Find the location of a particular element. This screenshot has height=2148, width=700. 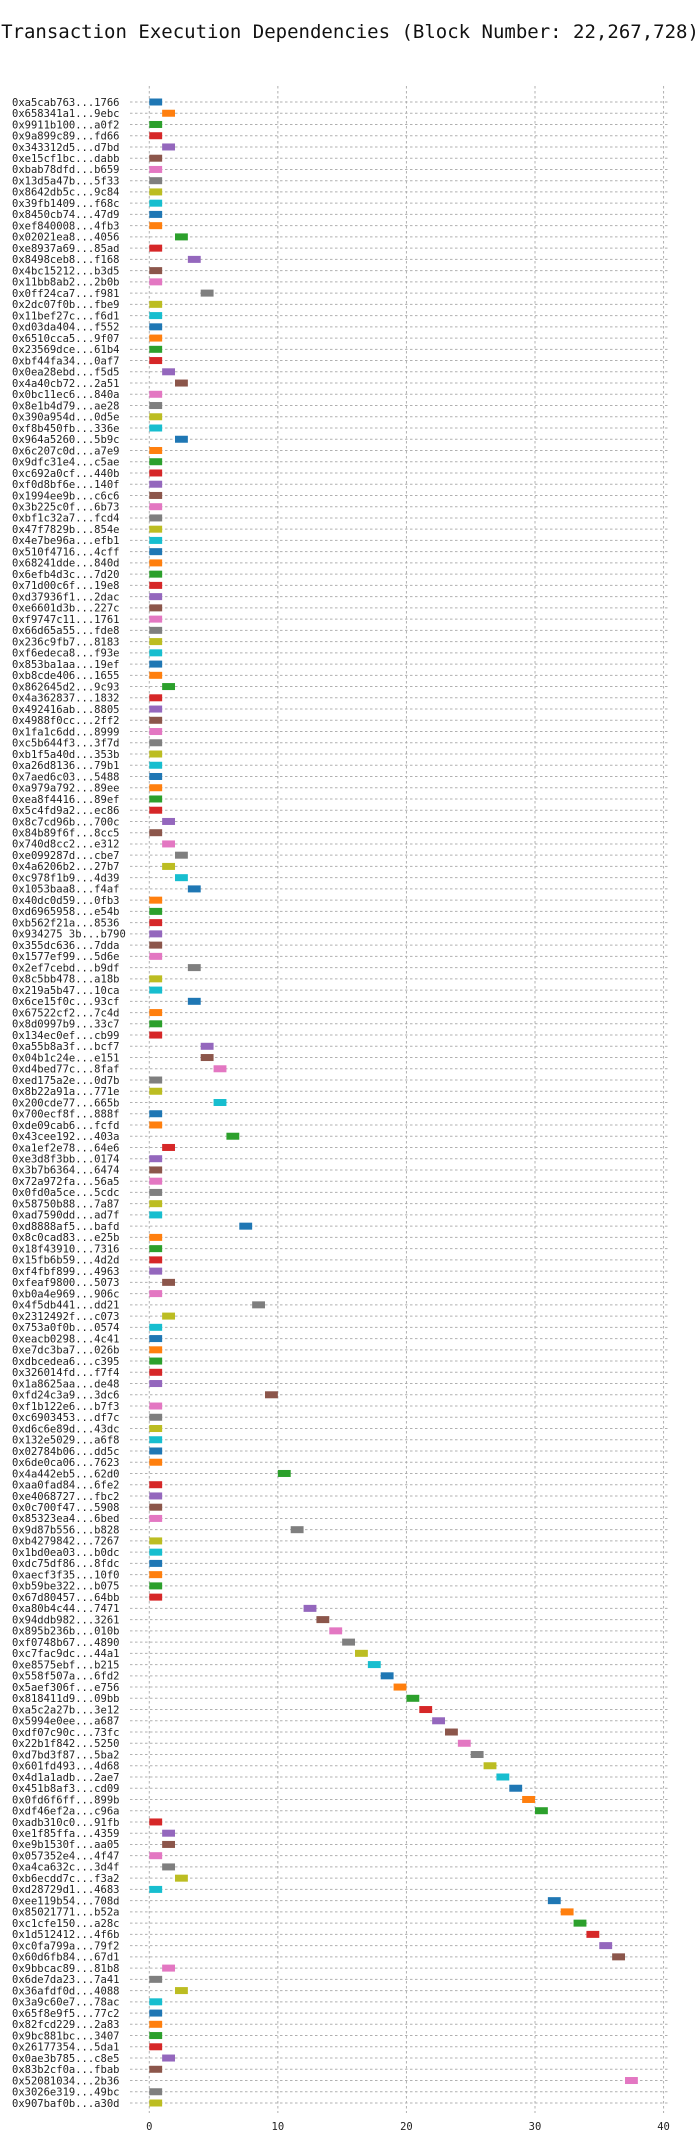

transaction-label: 0xd6c6e89d...43dc is located at coordinates (65, 1429).